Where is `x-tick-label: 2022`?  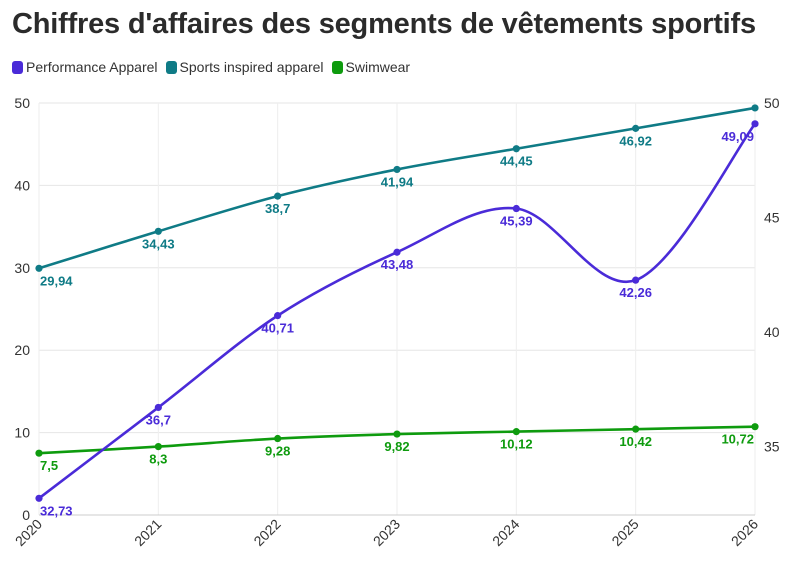 x-tick-label: 2022 is located at coordinates (266, 532).